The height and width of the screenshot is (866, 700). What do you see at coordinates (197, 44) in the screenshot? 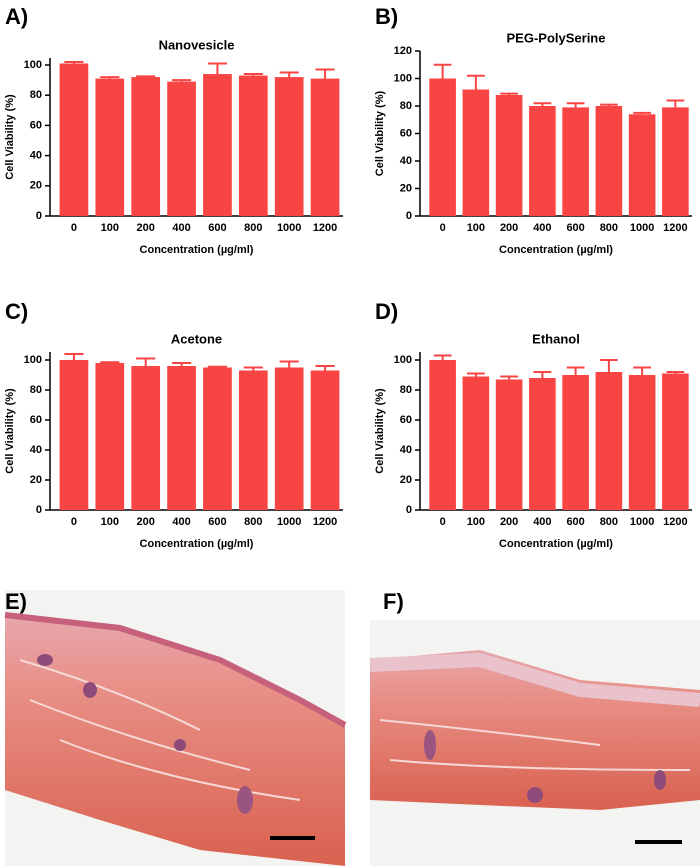
I see `chart-title: Nanovesicle` at bounding box center [197, 44].